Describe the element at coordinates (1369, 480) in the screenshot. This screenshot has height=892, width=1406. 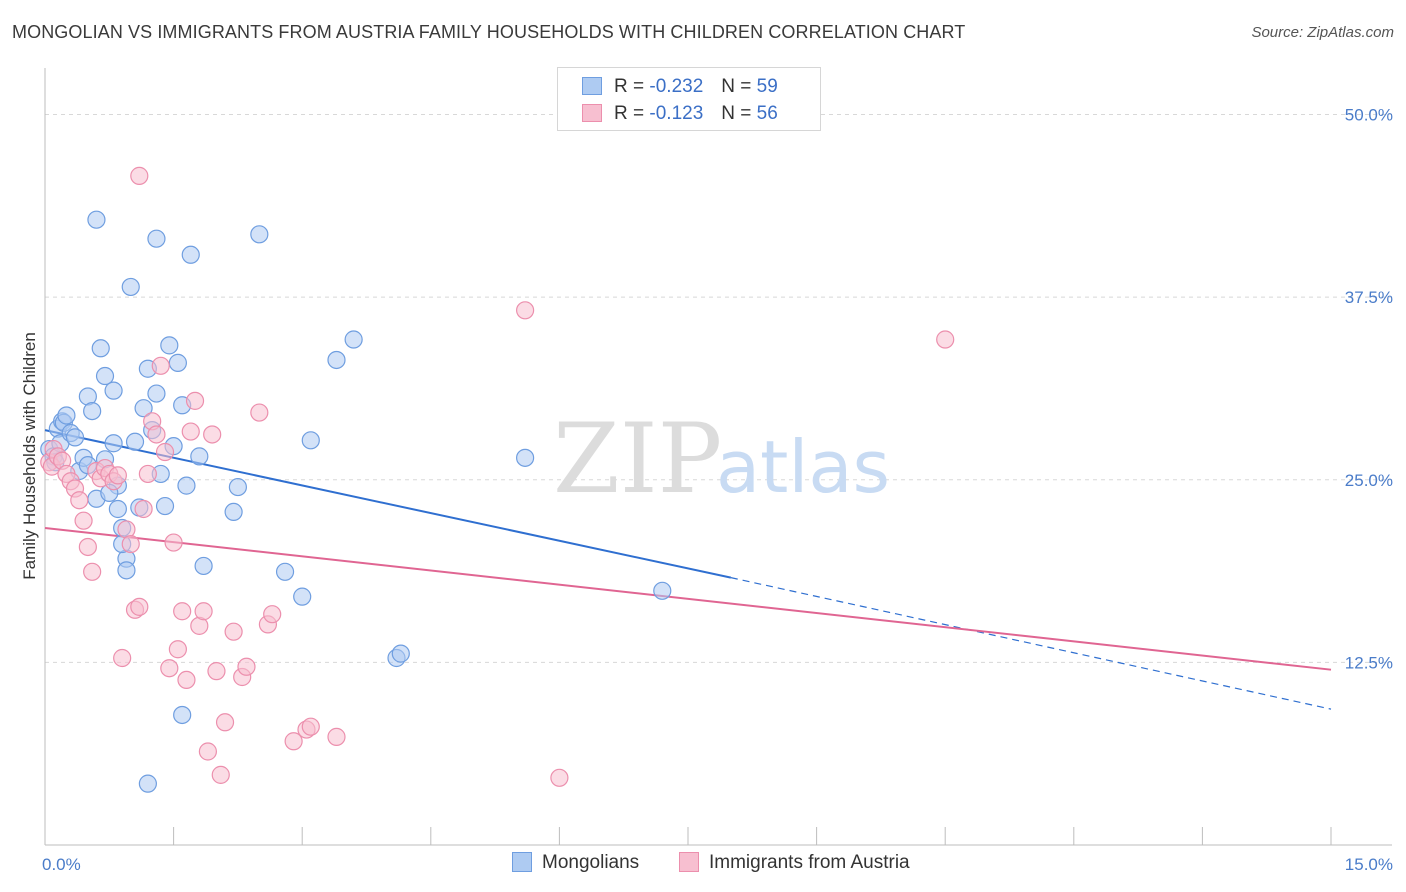
I see `y-tick-label: 25.0%` at that location.